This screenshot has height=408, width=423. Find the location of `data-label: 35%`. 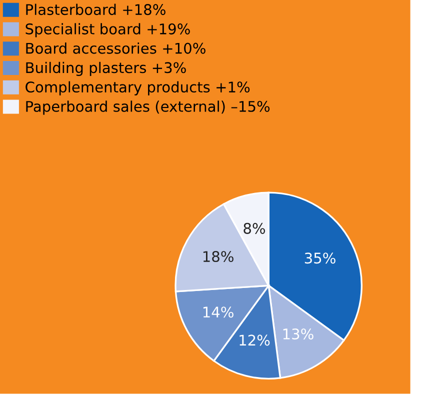

data-label: 35% is located at coordinates (320, 258).